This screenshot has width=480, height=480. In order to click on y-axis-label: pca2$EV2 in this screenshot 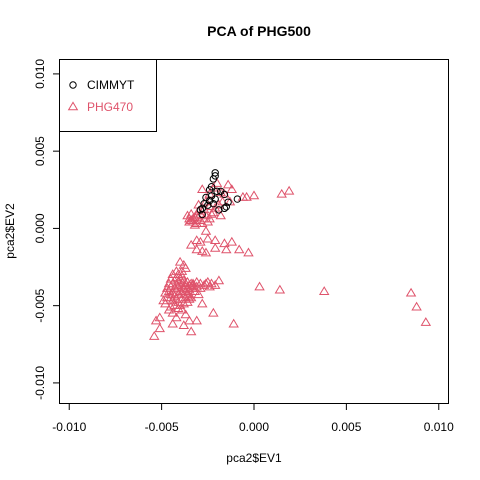, I will do `click(10, 231)`.